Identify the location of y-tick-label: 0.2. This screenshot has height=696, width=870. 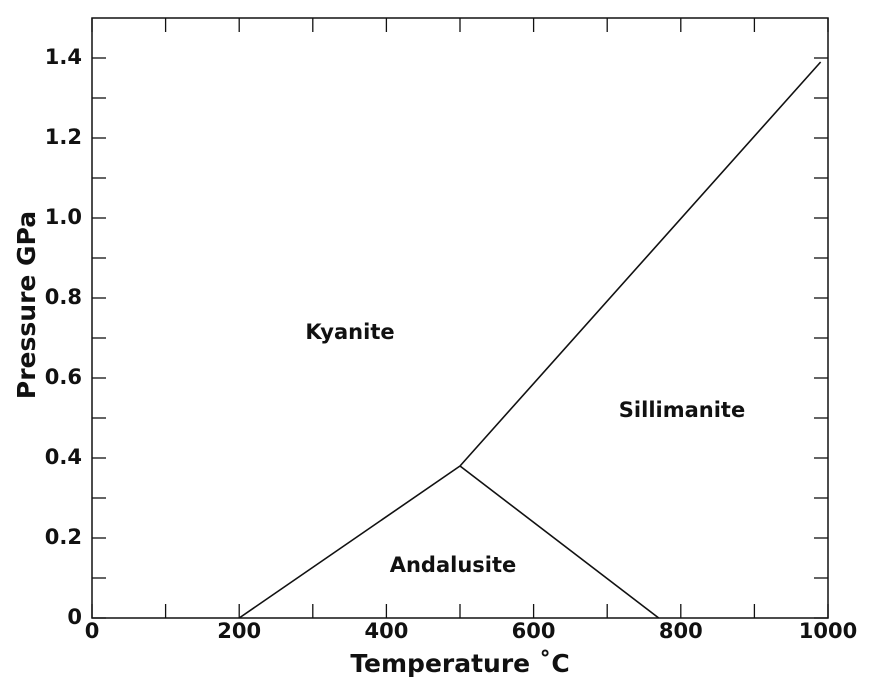
(63, 537).